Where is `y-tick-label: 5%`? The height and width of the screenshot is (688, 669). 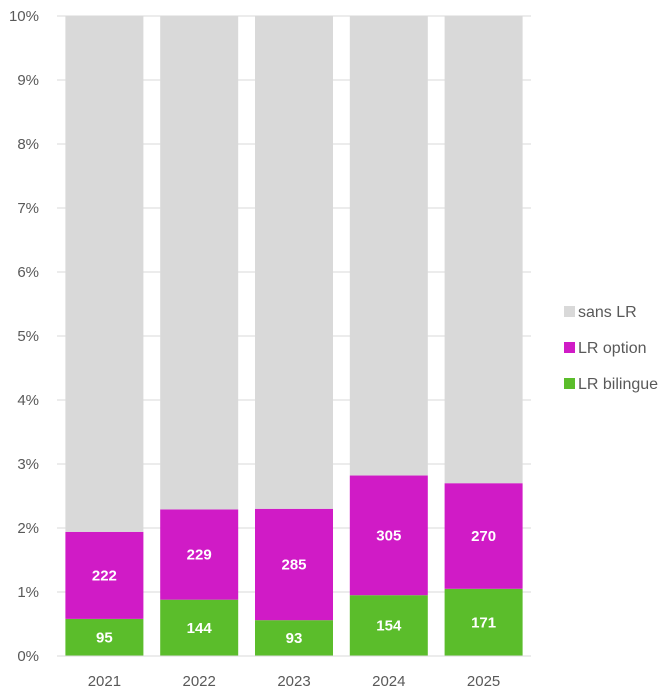 y-tick-label: 5% is located at coordinates (28, 336).